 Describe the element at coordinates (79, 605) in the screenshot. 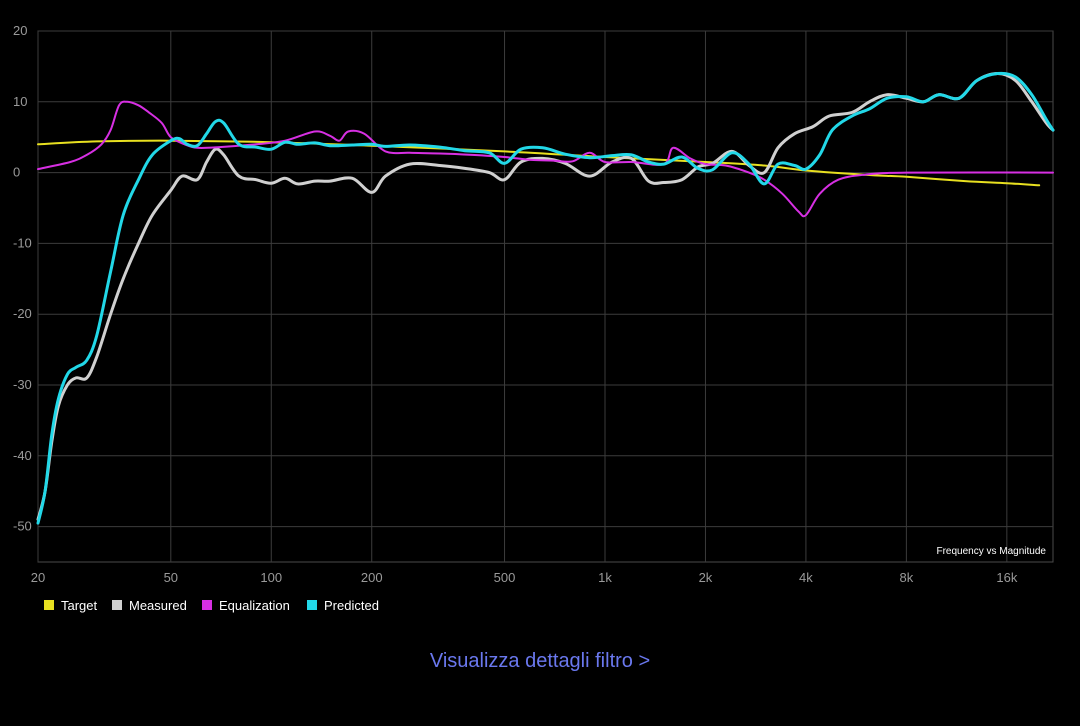

I see `legend-label-target: Target` at that location.